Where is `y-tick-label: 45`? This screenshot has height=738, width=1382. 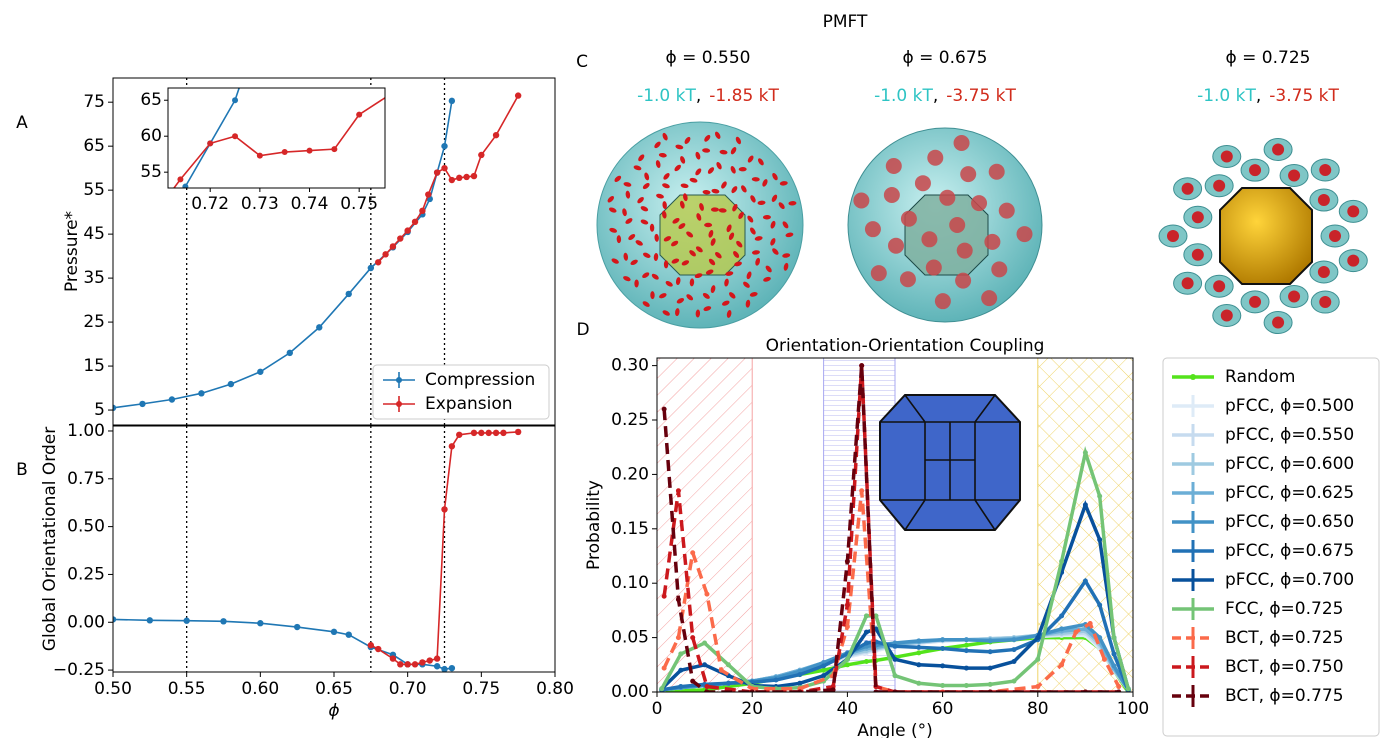
y-tick-label: 45 is located at coordinates (94, 234).